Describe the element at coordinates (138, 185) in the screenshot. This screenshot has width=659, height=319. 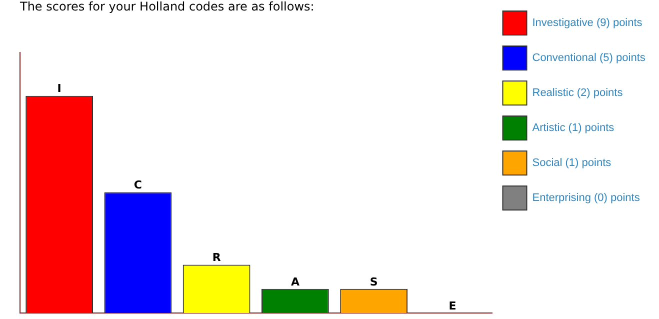
I see `x-tick-label: C` at that location.